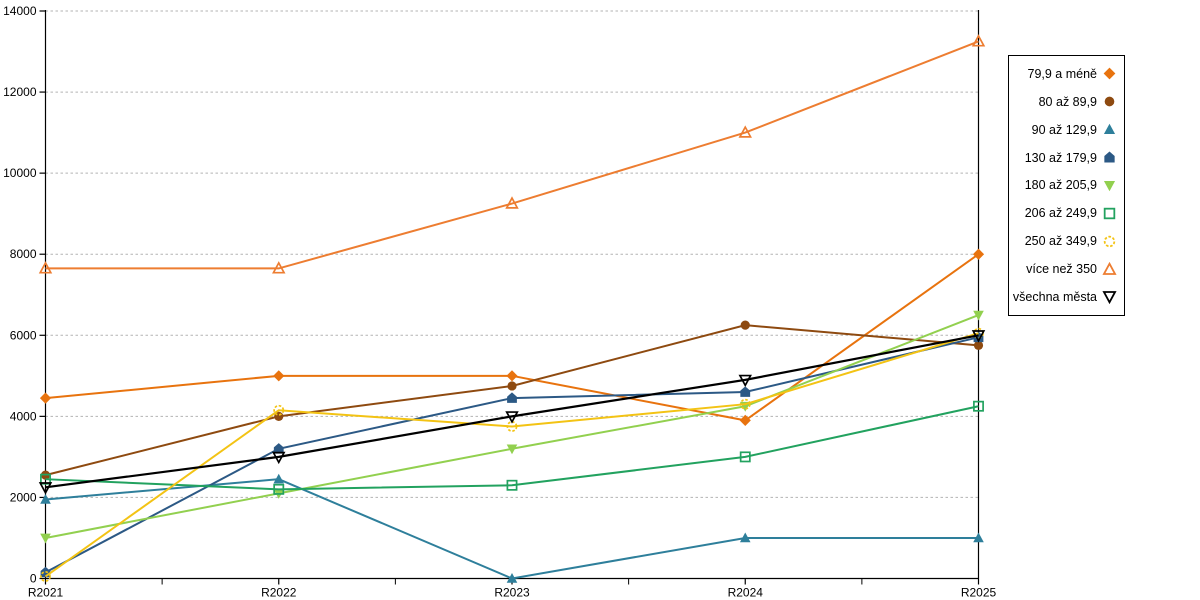 The image size is (1200, 600). I want to click on y-tick-label: 8000, so click(23, 254).